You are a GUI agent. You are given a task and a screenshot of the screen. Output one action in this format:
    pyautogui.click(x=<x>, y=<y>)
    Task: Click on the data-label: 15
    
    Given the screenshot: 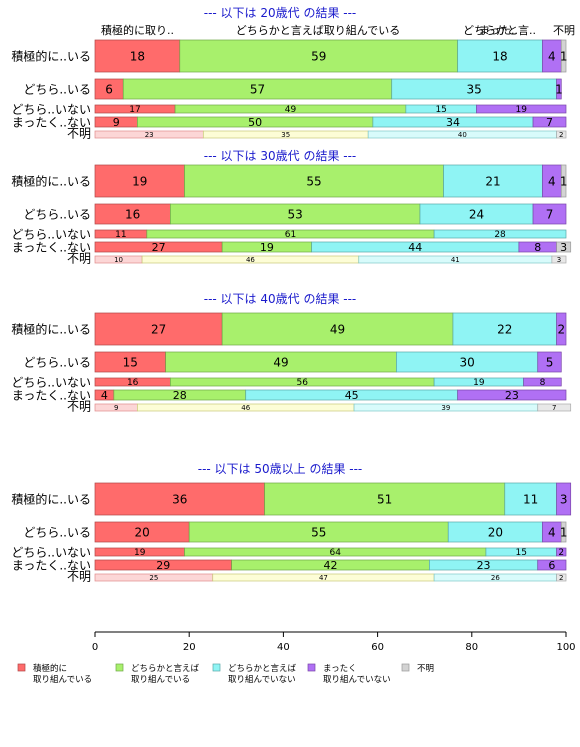 What is the action you would take?
    pyautogui.click(x=521, y=553)
    